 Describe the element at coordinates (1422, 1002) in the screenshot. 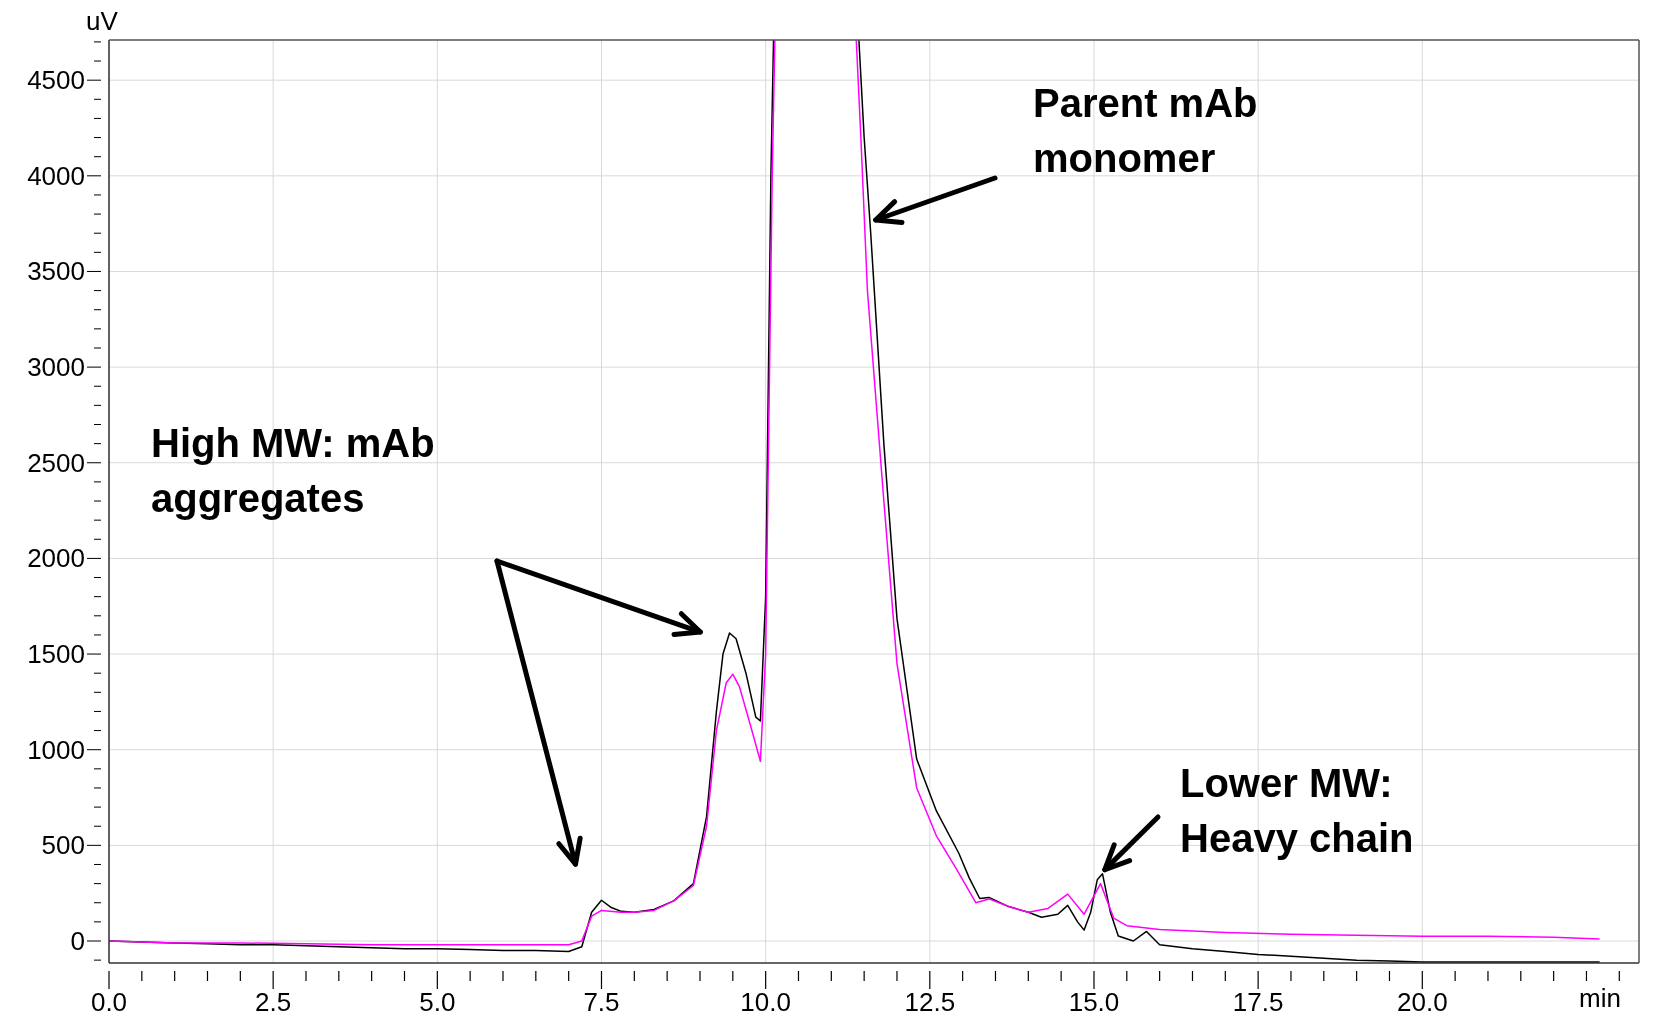

I see `x-tick-label: 20.0` at that location.